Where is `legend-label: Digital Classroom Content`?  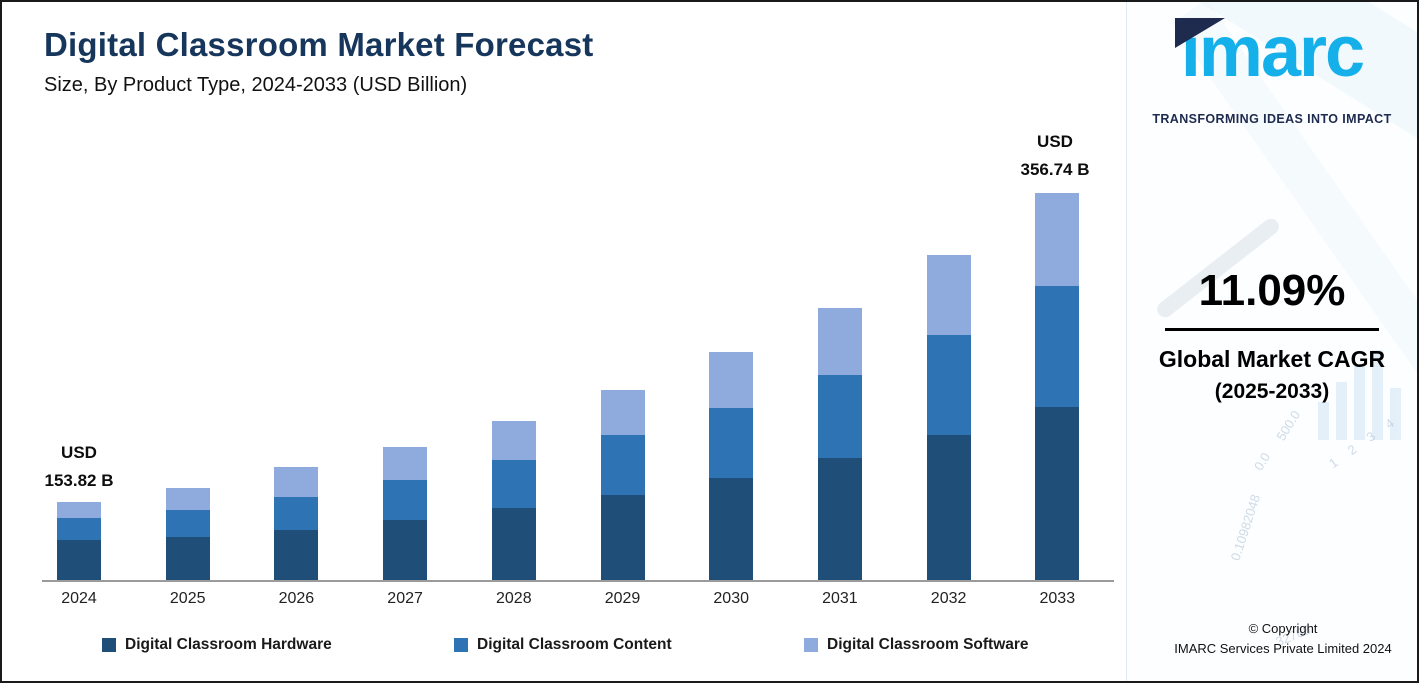
legend-label: Digital Classroom Content is located at coordinates (574, 644).